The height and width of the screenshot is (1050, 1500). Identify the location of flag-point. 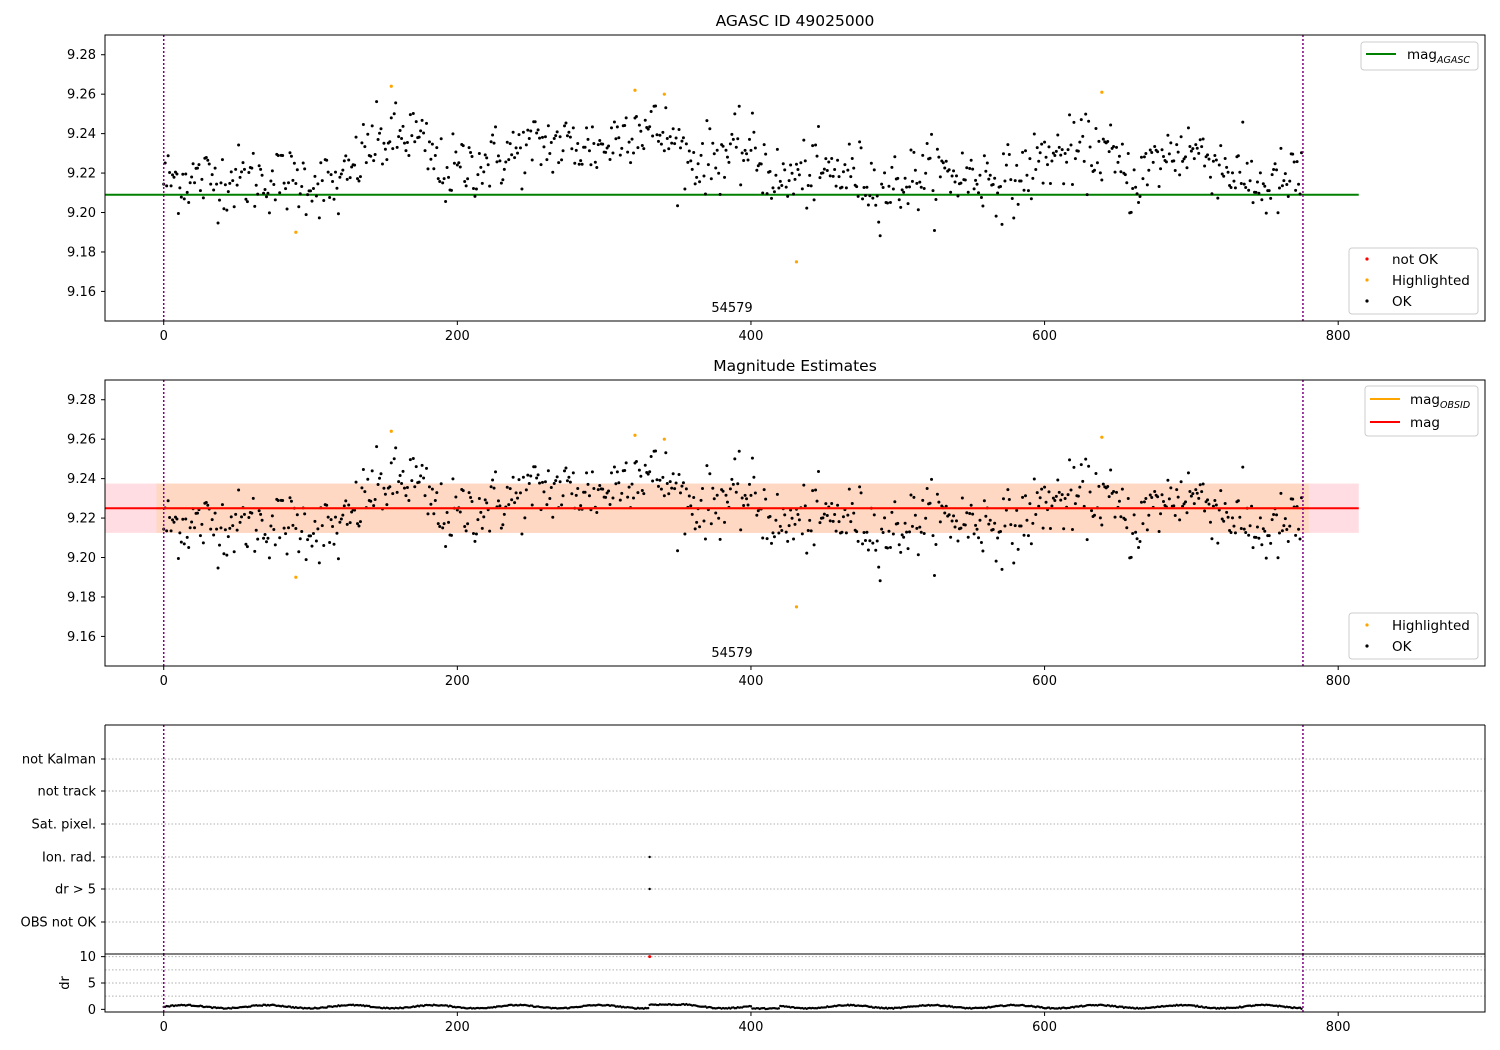
(649, 857).